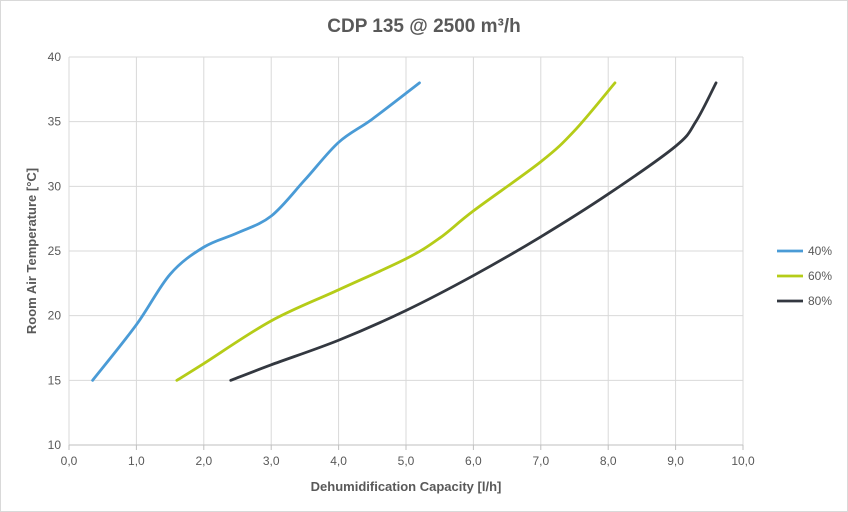 The height and width of the screenshot is (512, 848). I want to click on x-tick-label: 8,0, so click(608, 461).